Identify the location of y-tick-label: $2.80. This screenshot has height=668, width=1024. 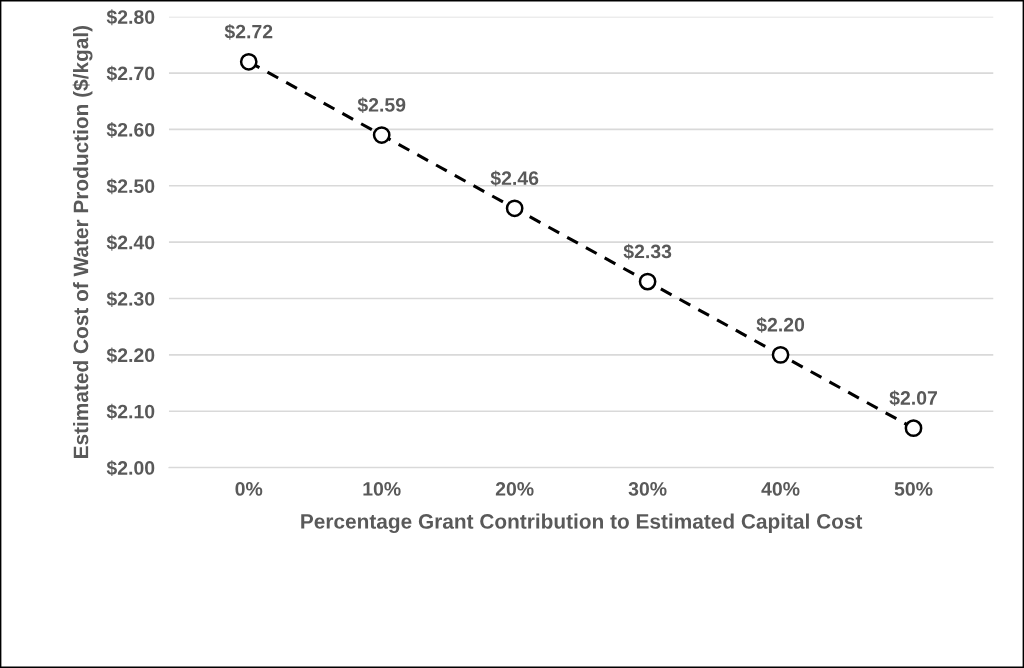
(130, 17).